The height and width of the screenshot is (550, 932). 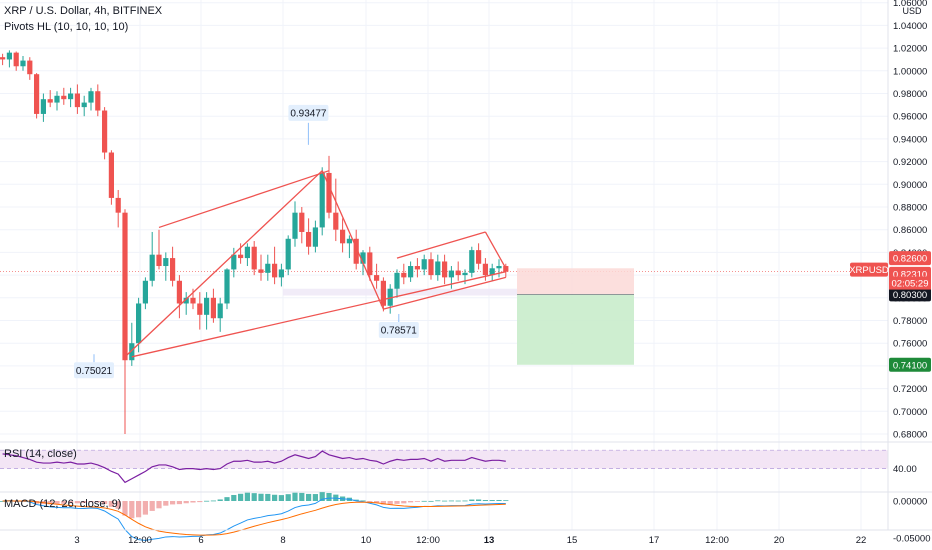 What do you see at coordinates (399, 331) in the screenshot?
I see `pivot-label-2: 0.78571` at bounding box center [399, 331].